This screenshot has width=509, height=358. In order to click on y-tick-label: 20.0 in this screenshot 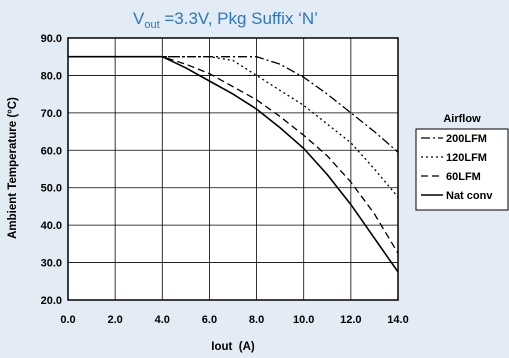, I will do `click(51, 301)`.